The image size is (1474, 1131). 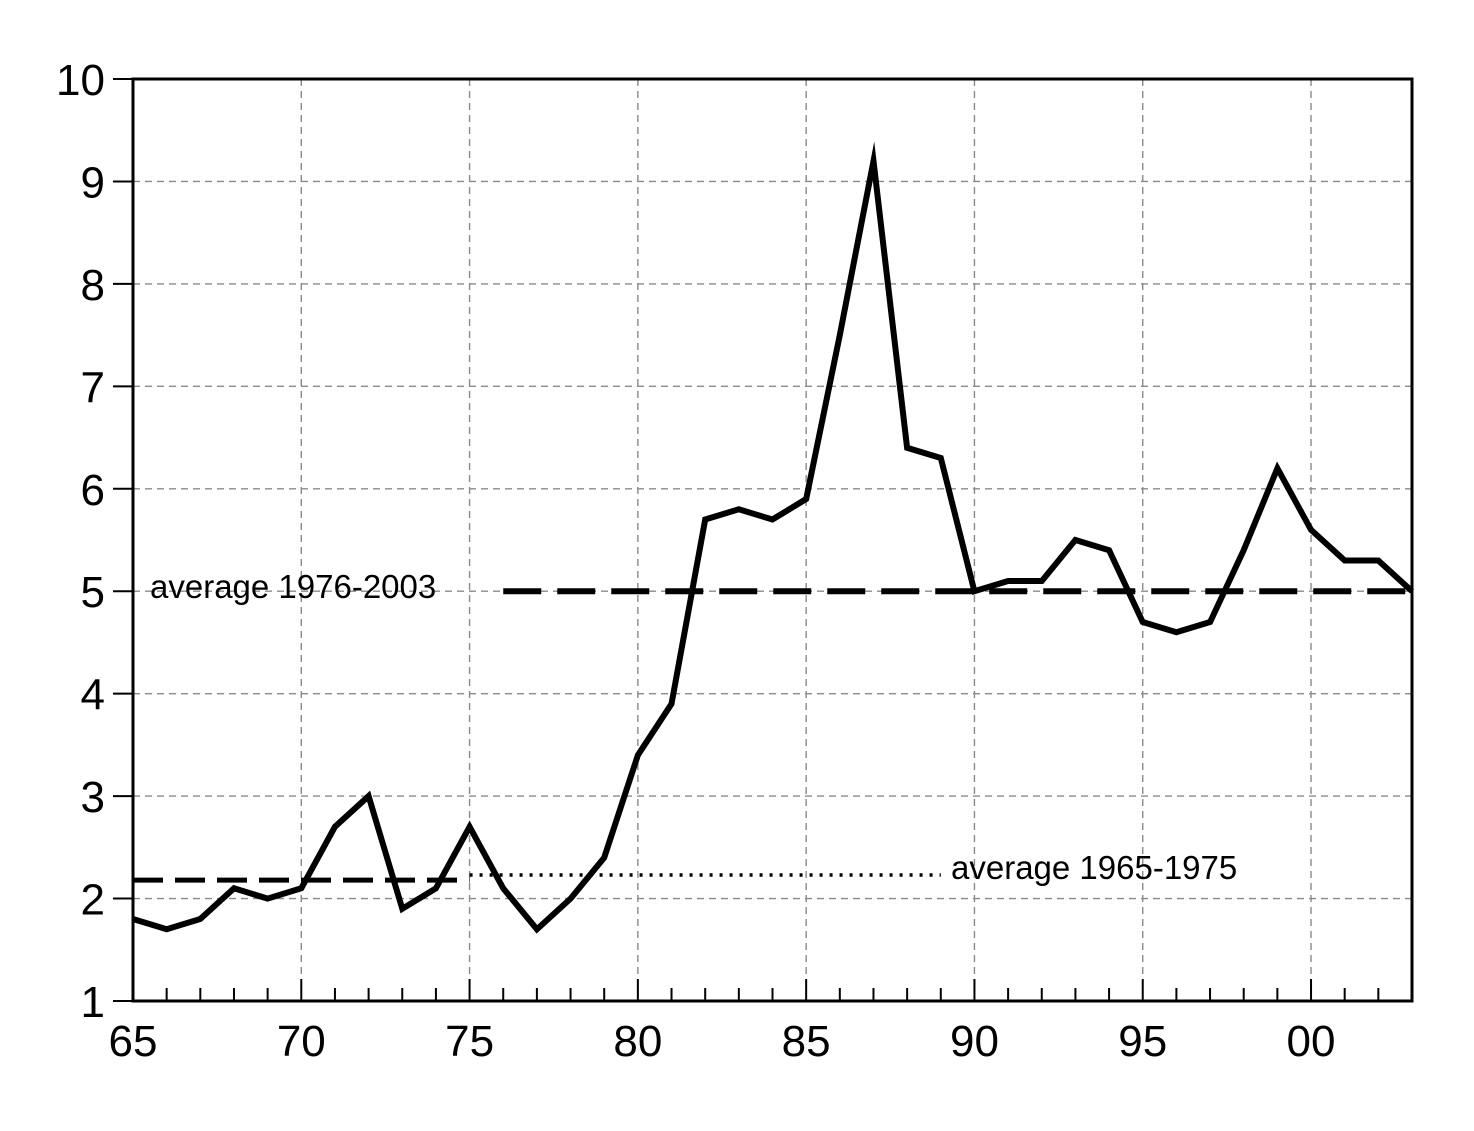 I want to click on x-tick-label: 75, so click(x=469, y=1041).